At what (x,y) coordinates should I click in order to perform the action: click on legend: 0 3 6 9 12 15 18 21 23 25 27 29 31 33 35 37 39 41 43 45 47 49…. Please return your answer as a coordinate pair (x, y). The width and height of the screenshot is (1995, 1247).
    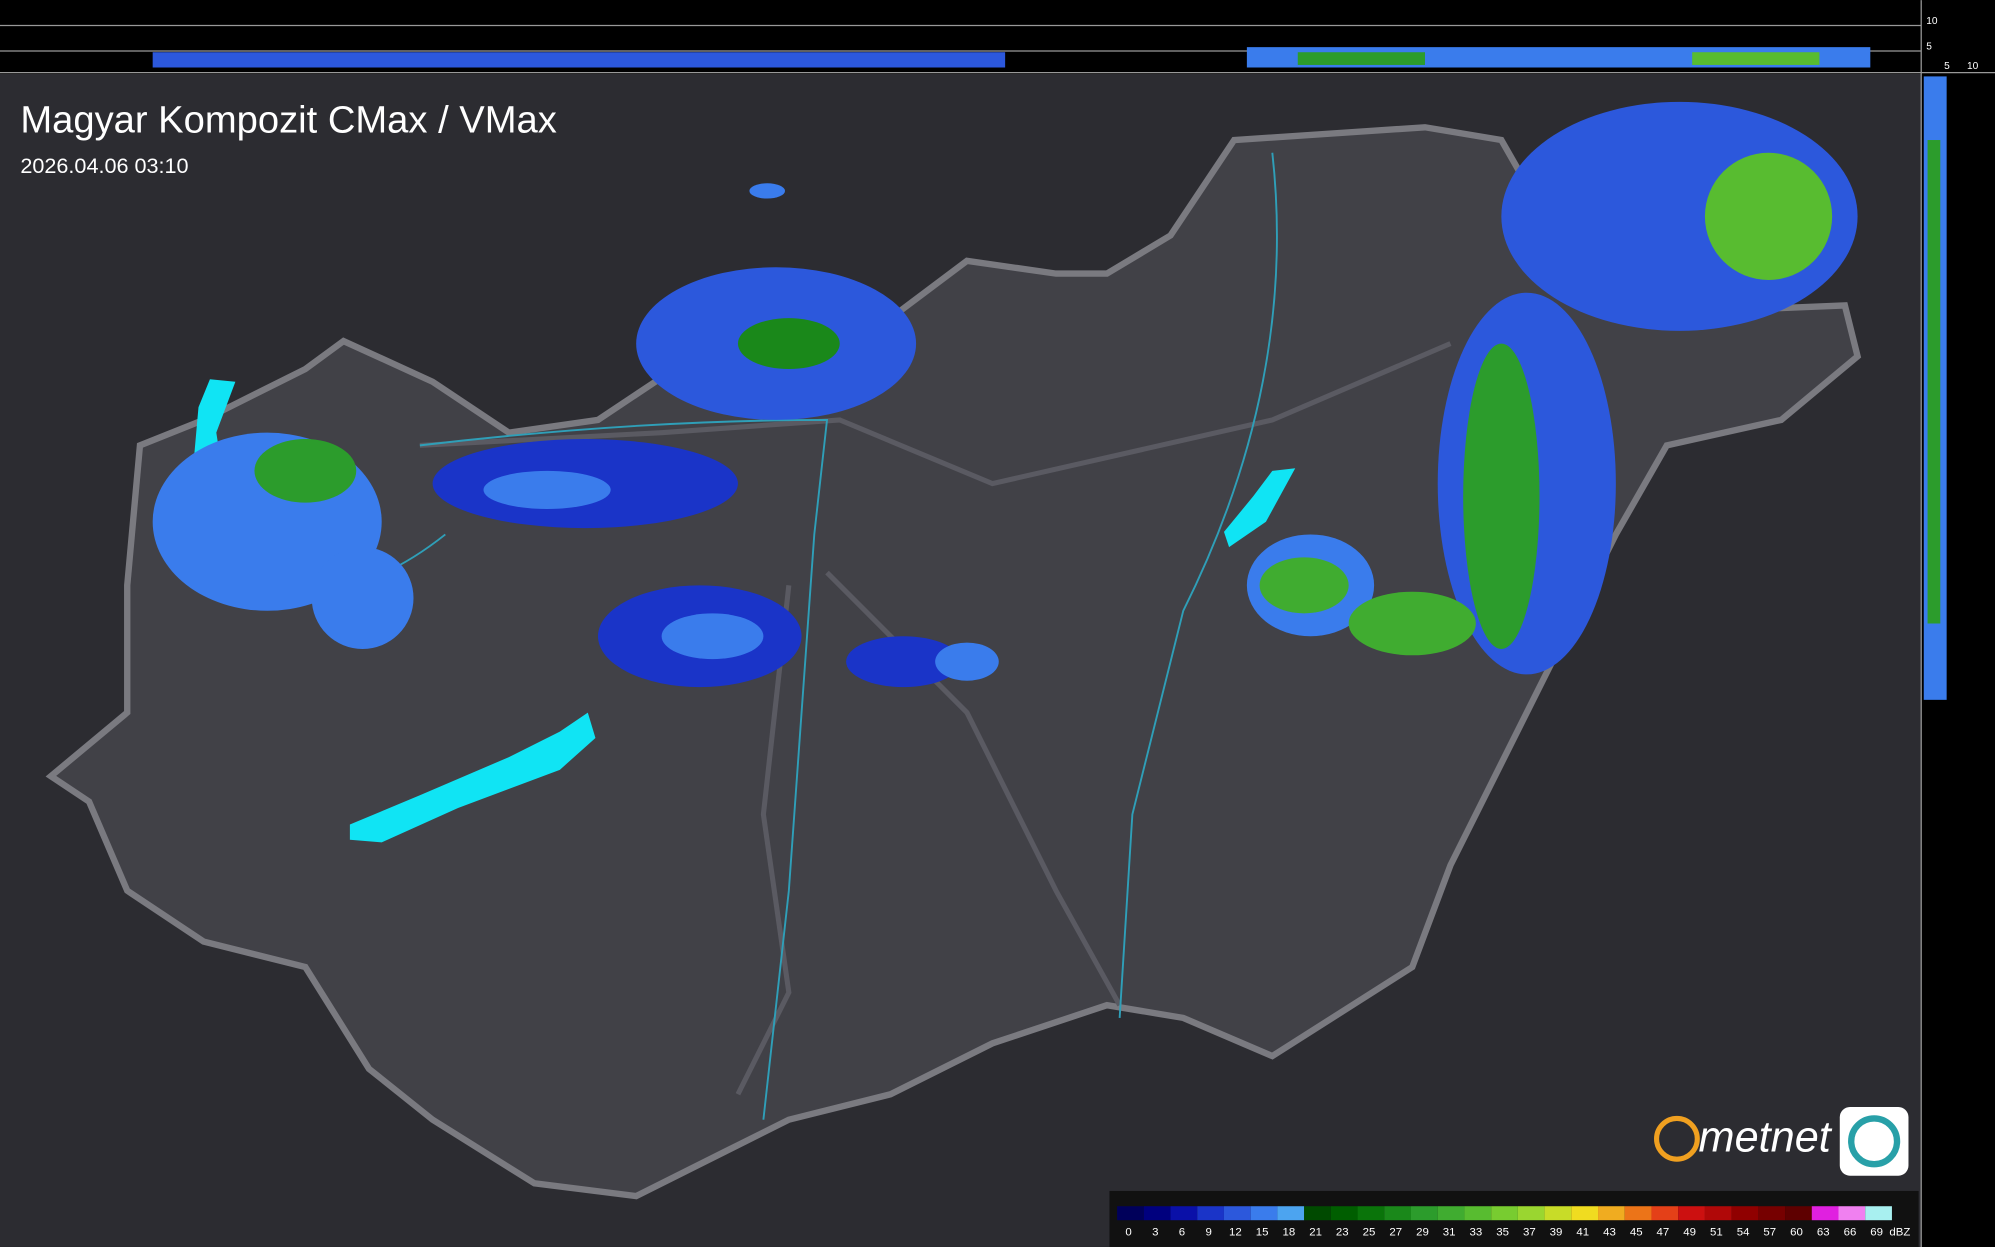
    Looking at the image, I should click on (1513, 1222).